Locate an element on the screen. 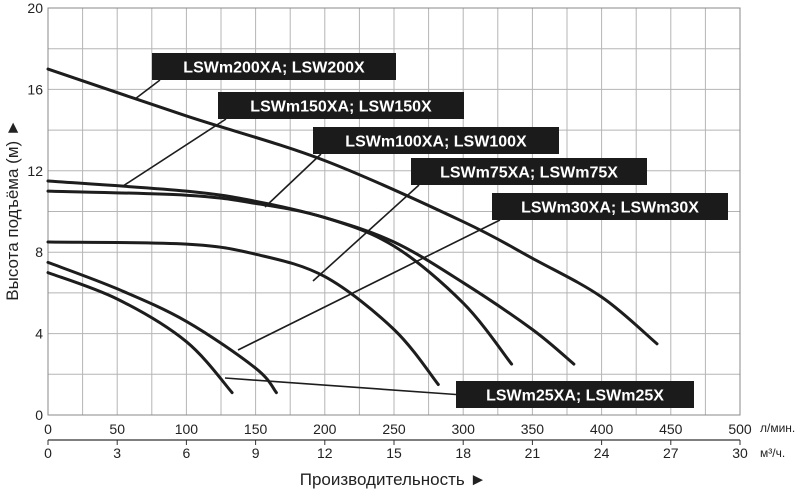 This screenshot has height=494, width=800. x-tick-label-secondary: 15 is located at coordinates (394, 453).